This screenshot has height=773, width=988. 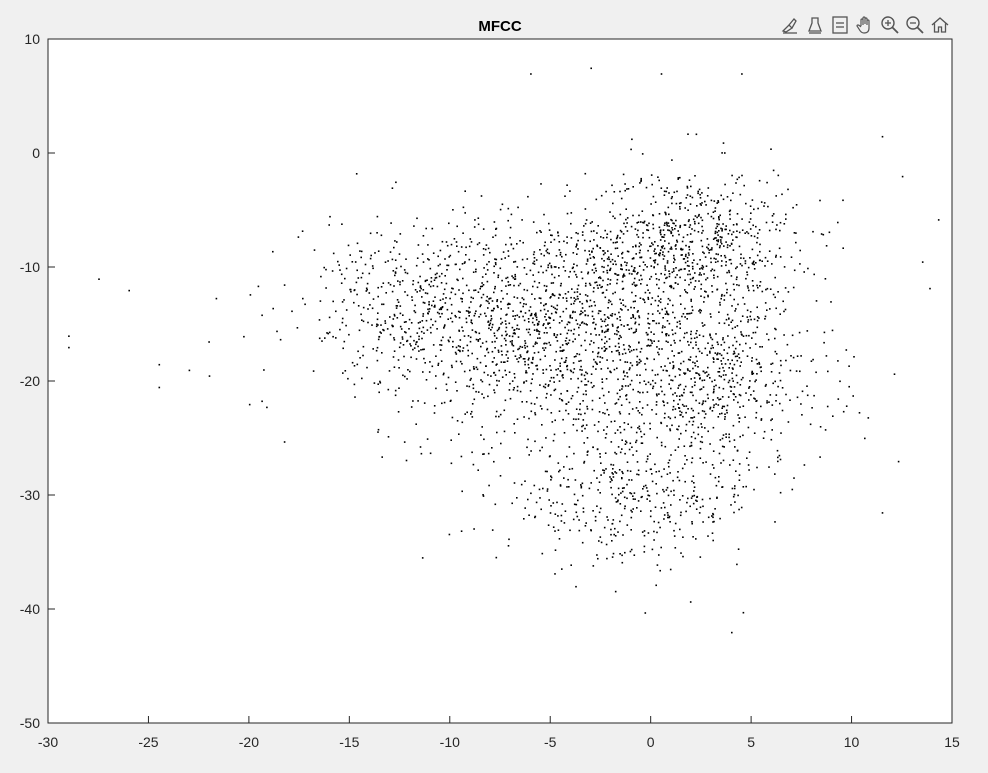 I want to click on y-tick-label: -10, so click(x=30, y=267).